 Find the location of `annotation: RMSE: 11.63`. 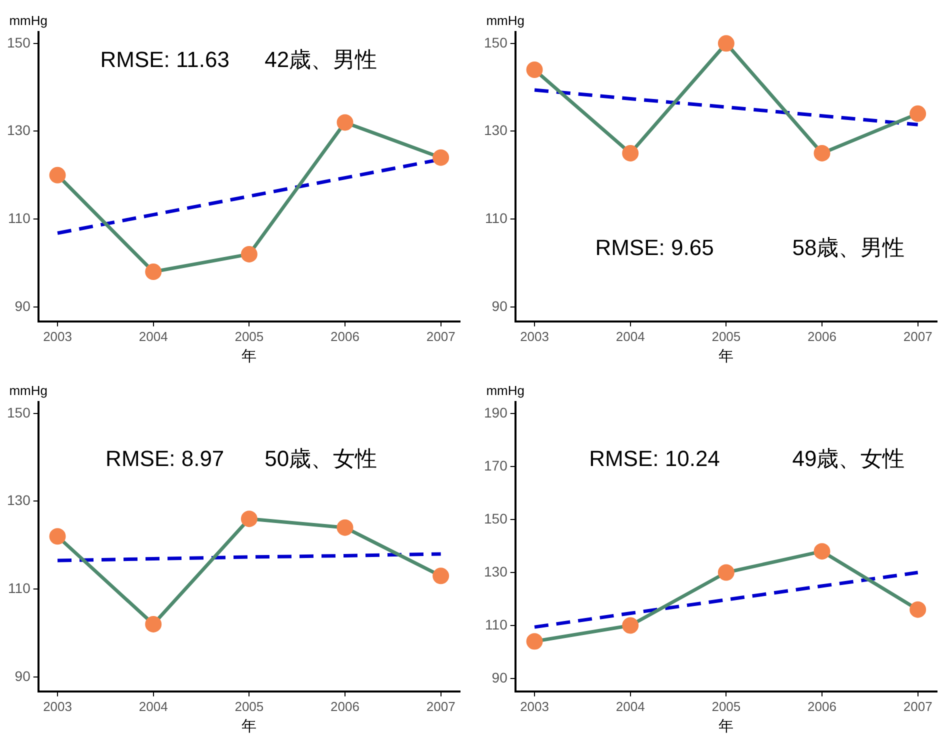

annotation: RMSE: 11.63 is located at coordinates (165, 59).